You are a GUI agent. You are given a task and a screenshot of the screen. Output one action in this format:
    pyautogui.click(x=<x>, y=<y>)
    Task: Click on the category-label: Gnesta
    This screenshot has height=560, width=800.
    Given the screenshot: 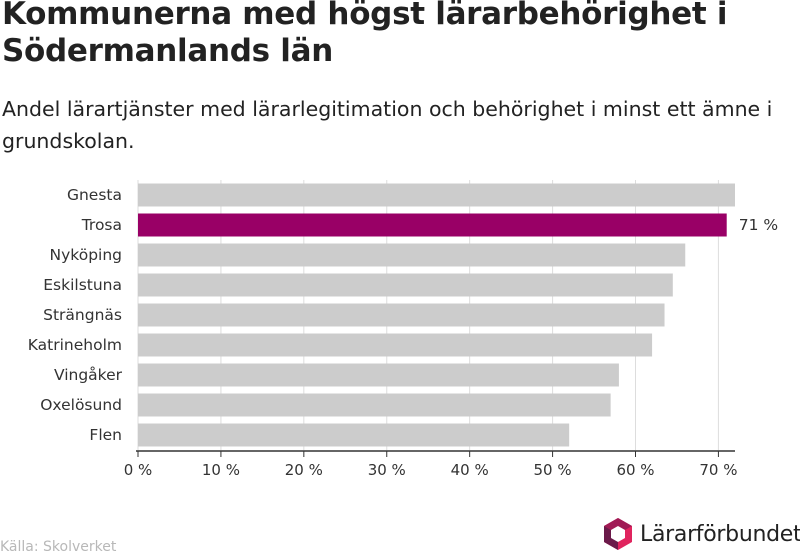 What is the action you would take?
    pyautogui.click(x=94, y=195)
    